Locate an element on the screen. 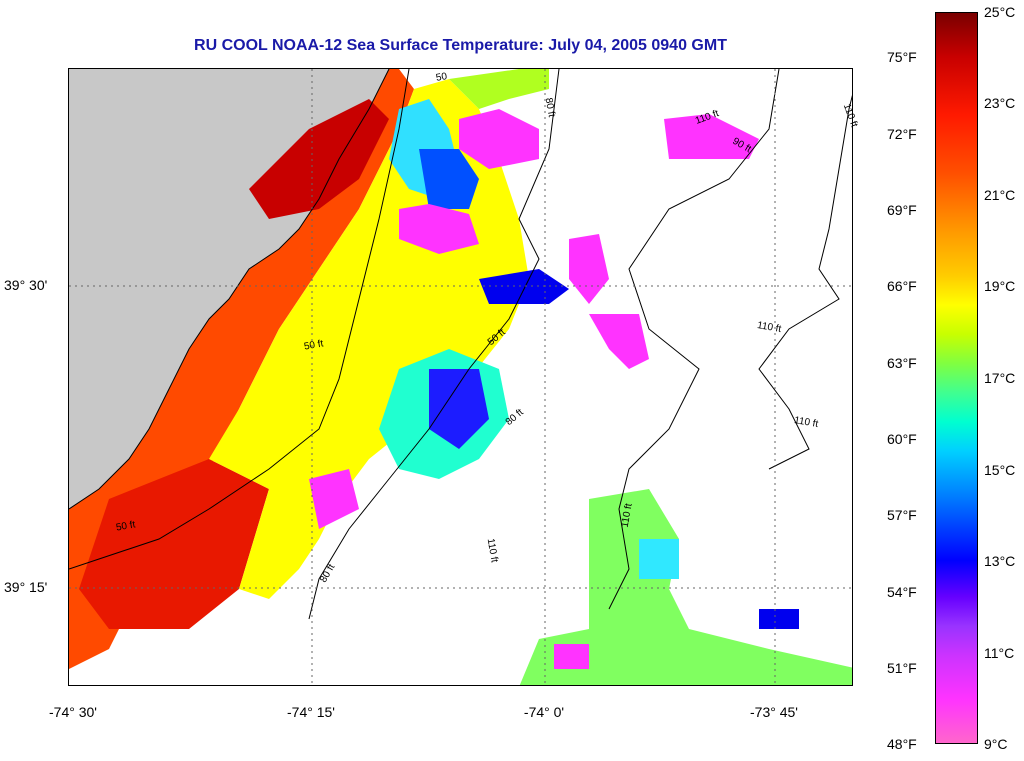 Image resolution: width=1024 pixels, height=761 pixels. sst-cold-patch-north is located at coordinates (449, 179).